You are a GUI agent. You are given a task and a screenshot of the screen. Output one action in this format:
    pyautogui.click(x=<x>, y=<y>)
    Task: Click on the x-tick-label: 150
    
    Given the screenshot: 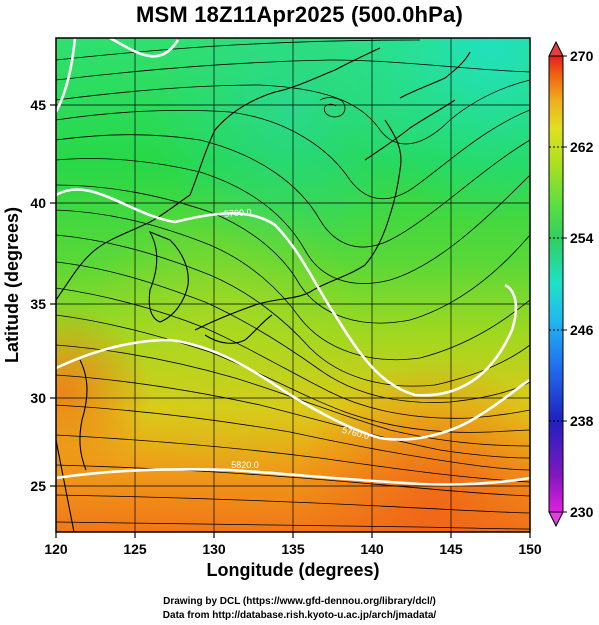 What is the action you would take?
    pyautogui.click(x=530, y=549)
    